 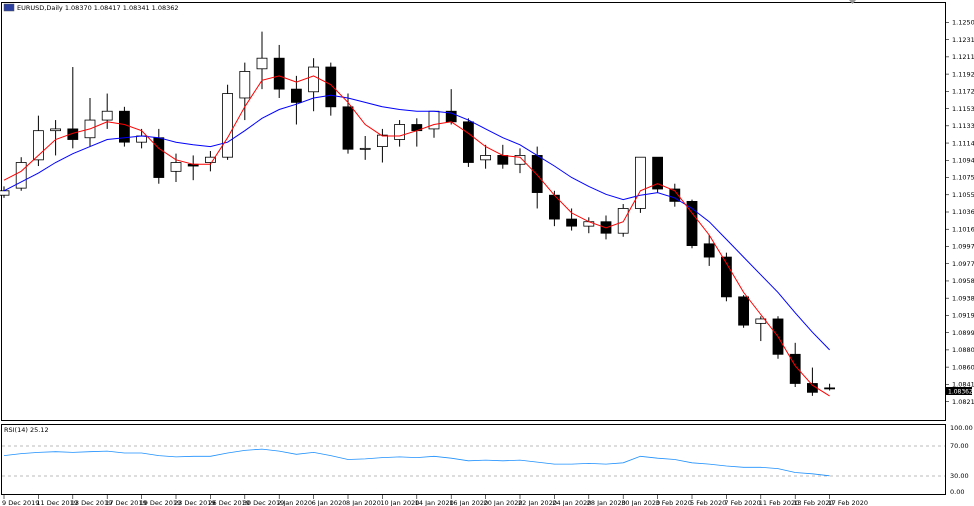 What do you see at coordinates (963, 333) in the screenshot?
I see `price-axis-label: 1.08995` at bounding box center [963, 333].